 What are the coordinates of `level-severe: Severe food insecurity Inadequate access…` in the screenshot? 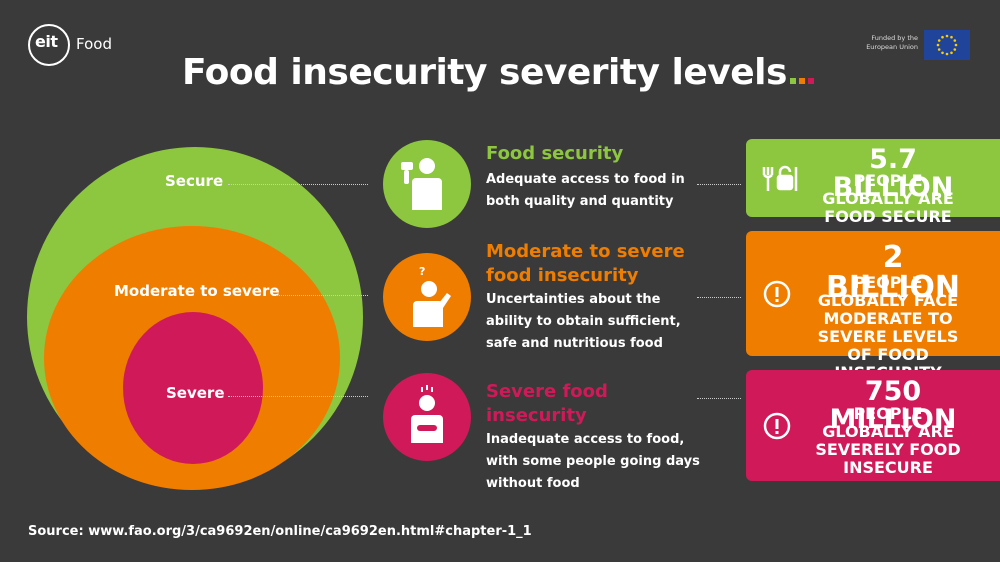 It's located at (593, 437).